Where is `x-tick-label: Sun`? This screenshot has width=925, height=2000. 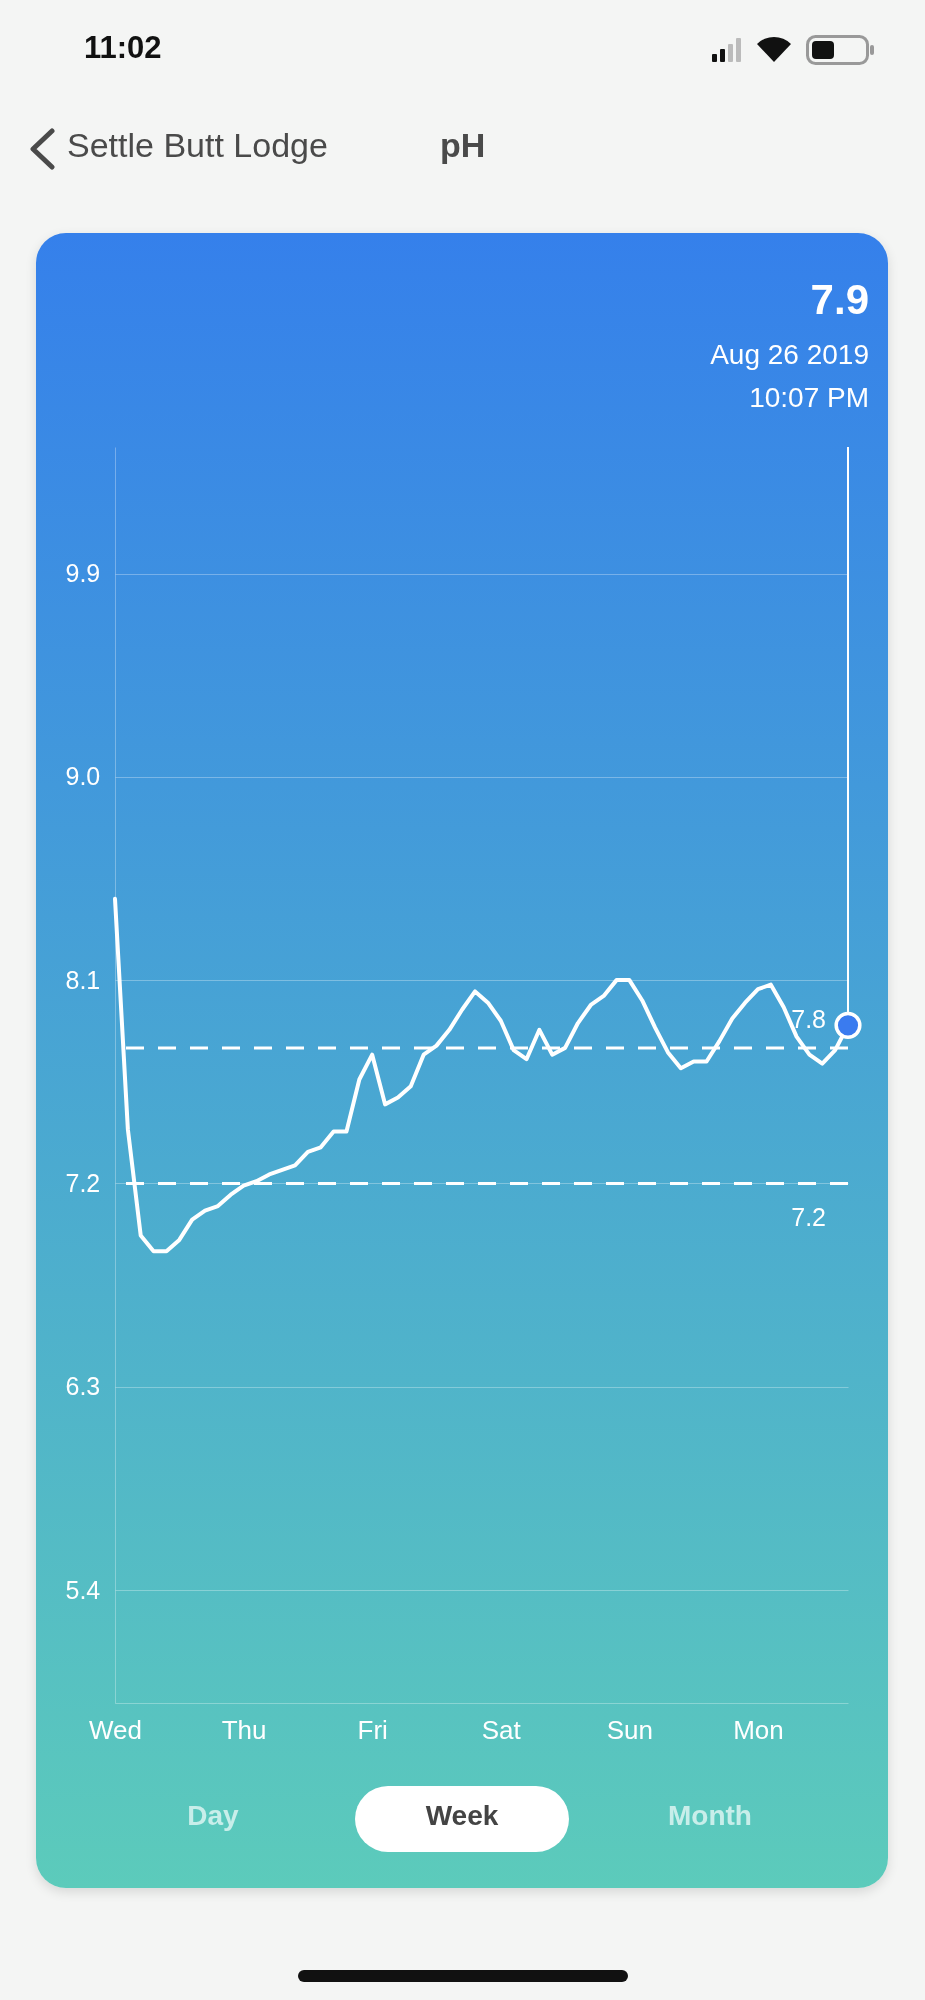 x-tick-label: Sun is located at coordinates (630, 1729).